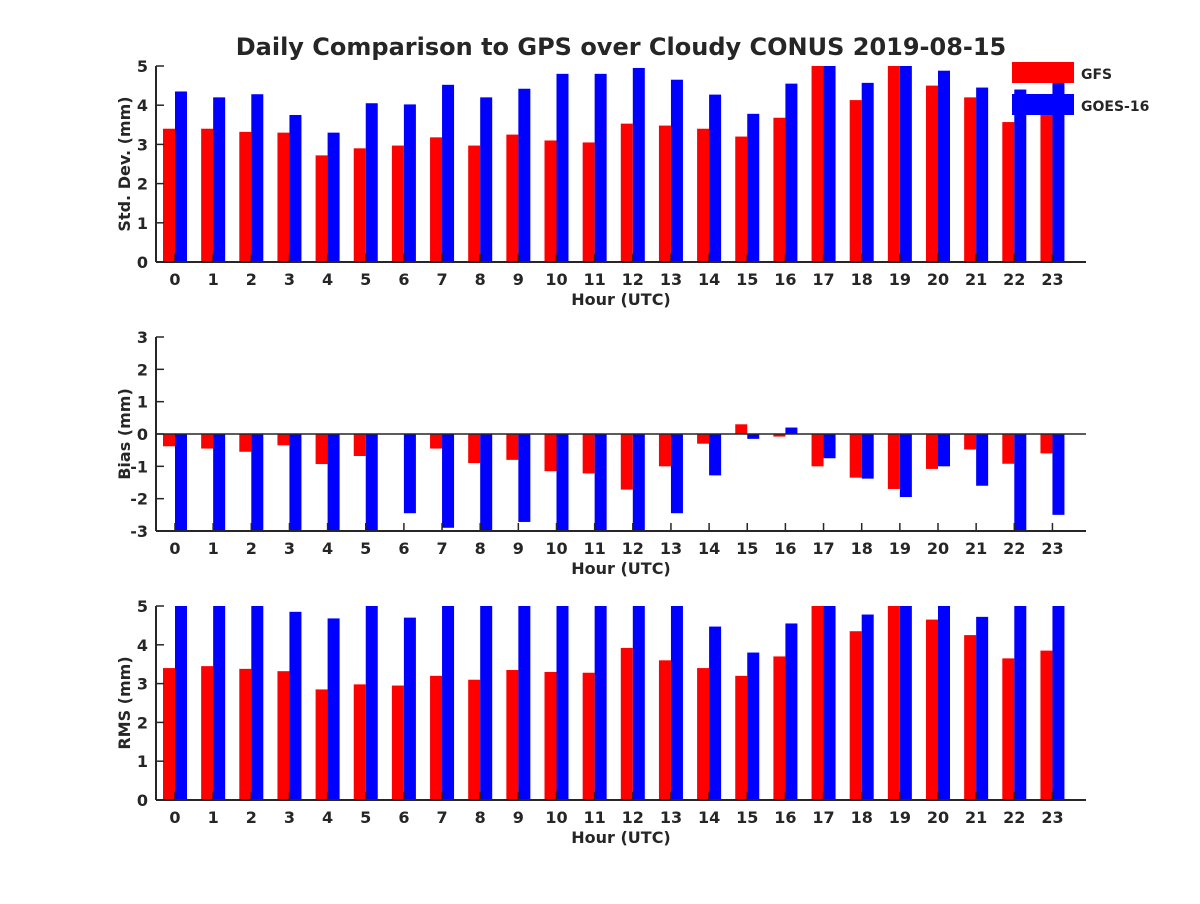 Image resolution: width=1200 pixels, height=904 pixels. What do you see at coordinates (785, 817) in the screenshot?
I see `x-tick-label-rms-16: 16` at bounding box center [785, 817].